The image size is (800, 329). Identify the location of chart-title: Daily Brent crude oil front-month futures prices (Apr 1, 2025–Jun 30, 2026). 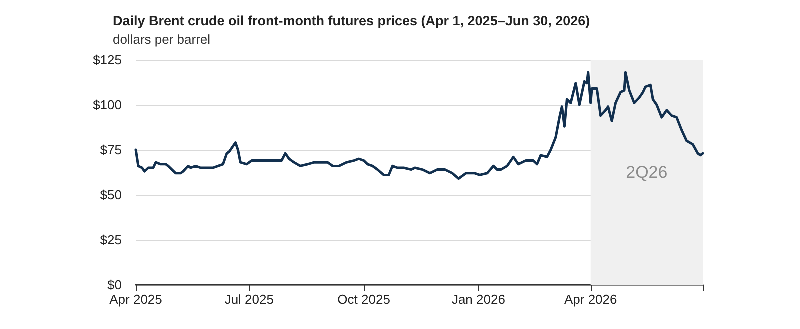
(351, 21).